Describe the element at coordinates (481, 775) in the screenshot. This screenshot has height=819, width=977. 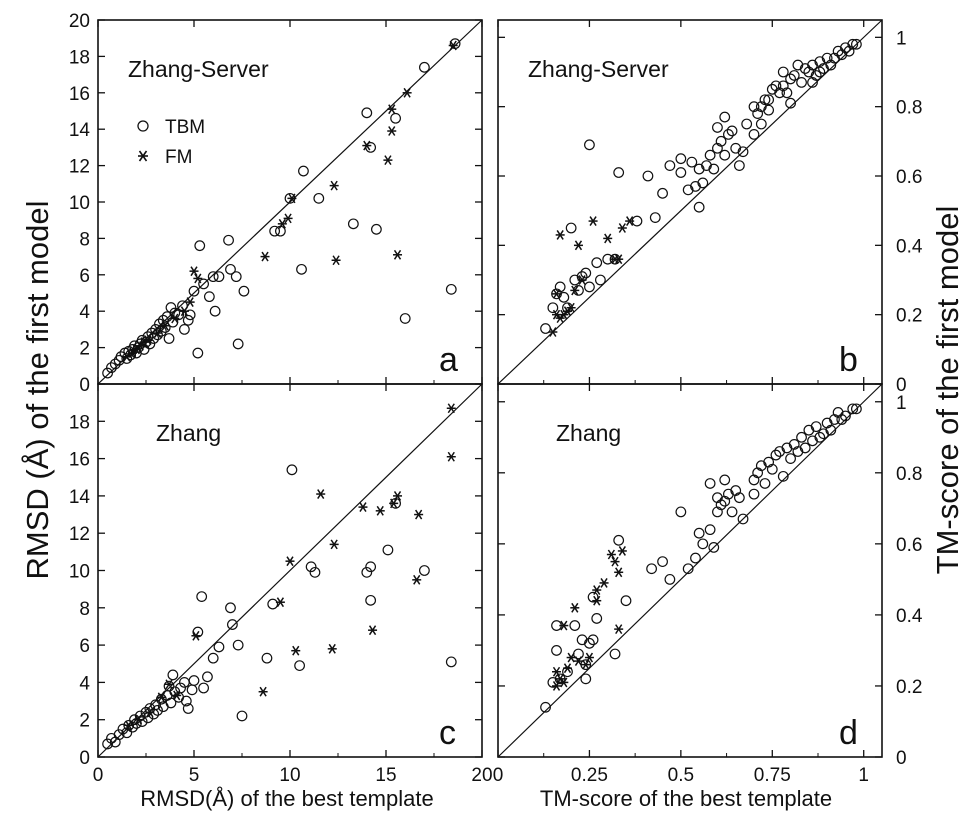
I see `x-tick-label-c-4: 20` at that location.